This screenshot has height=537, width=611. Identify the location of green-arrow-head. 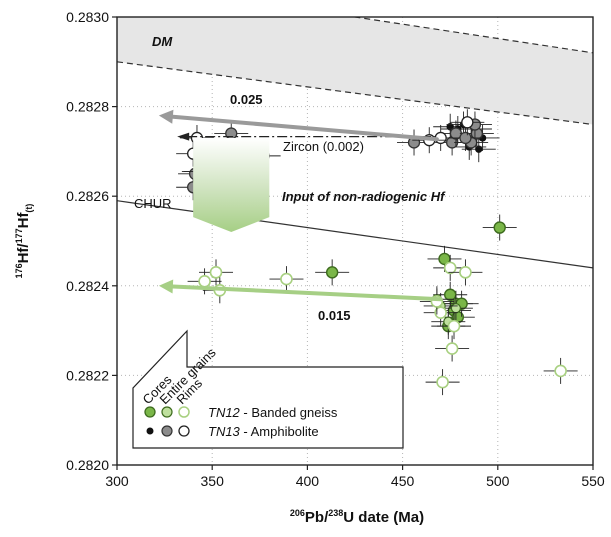
(166, 286).